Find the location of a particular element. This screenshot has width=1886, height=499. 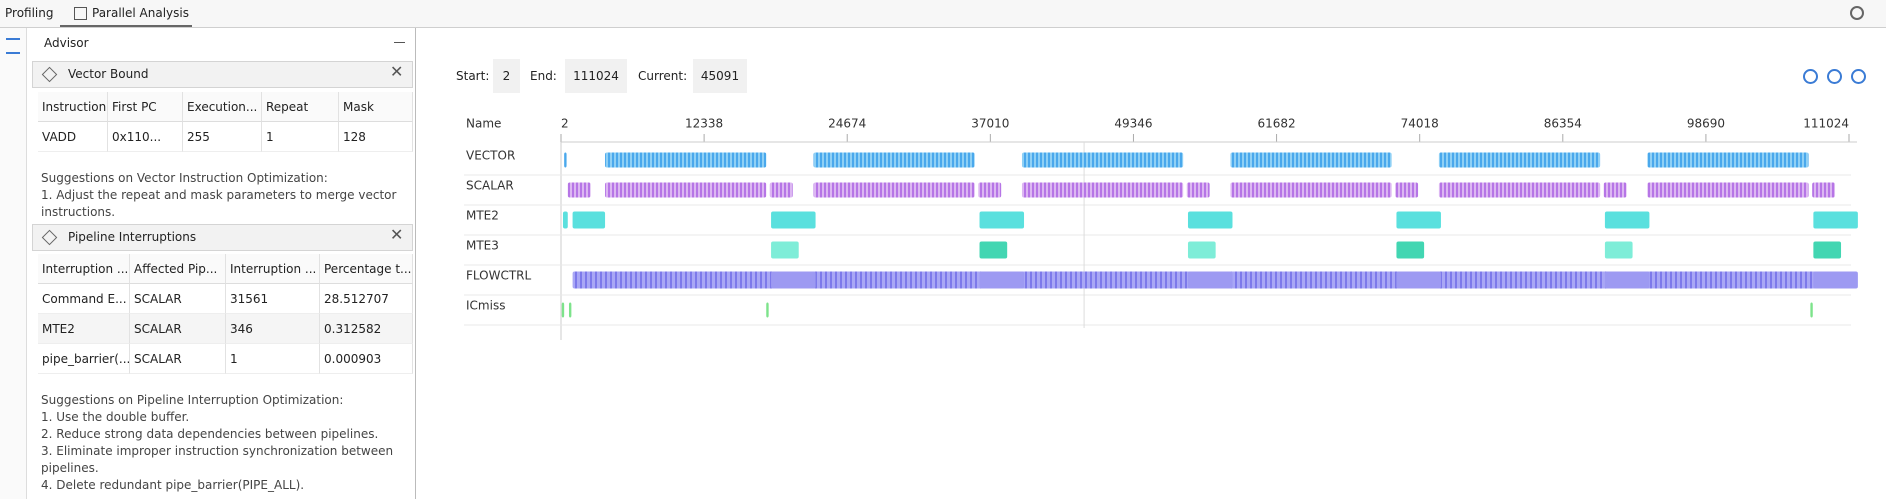

tick-label: 74018 is located at coordinates (1420, 124).